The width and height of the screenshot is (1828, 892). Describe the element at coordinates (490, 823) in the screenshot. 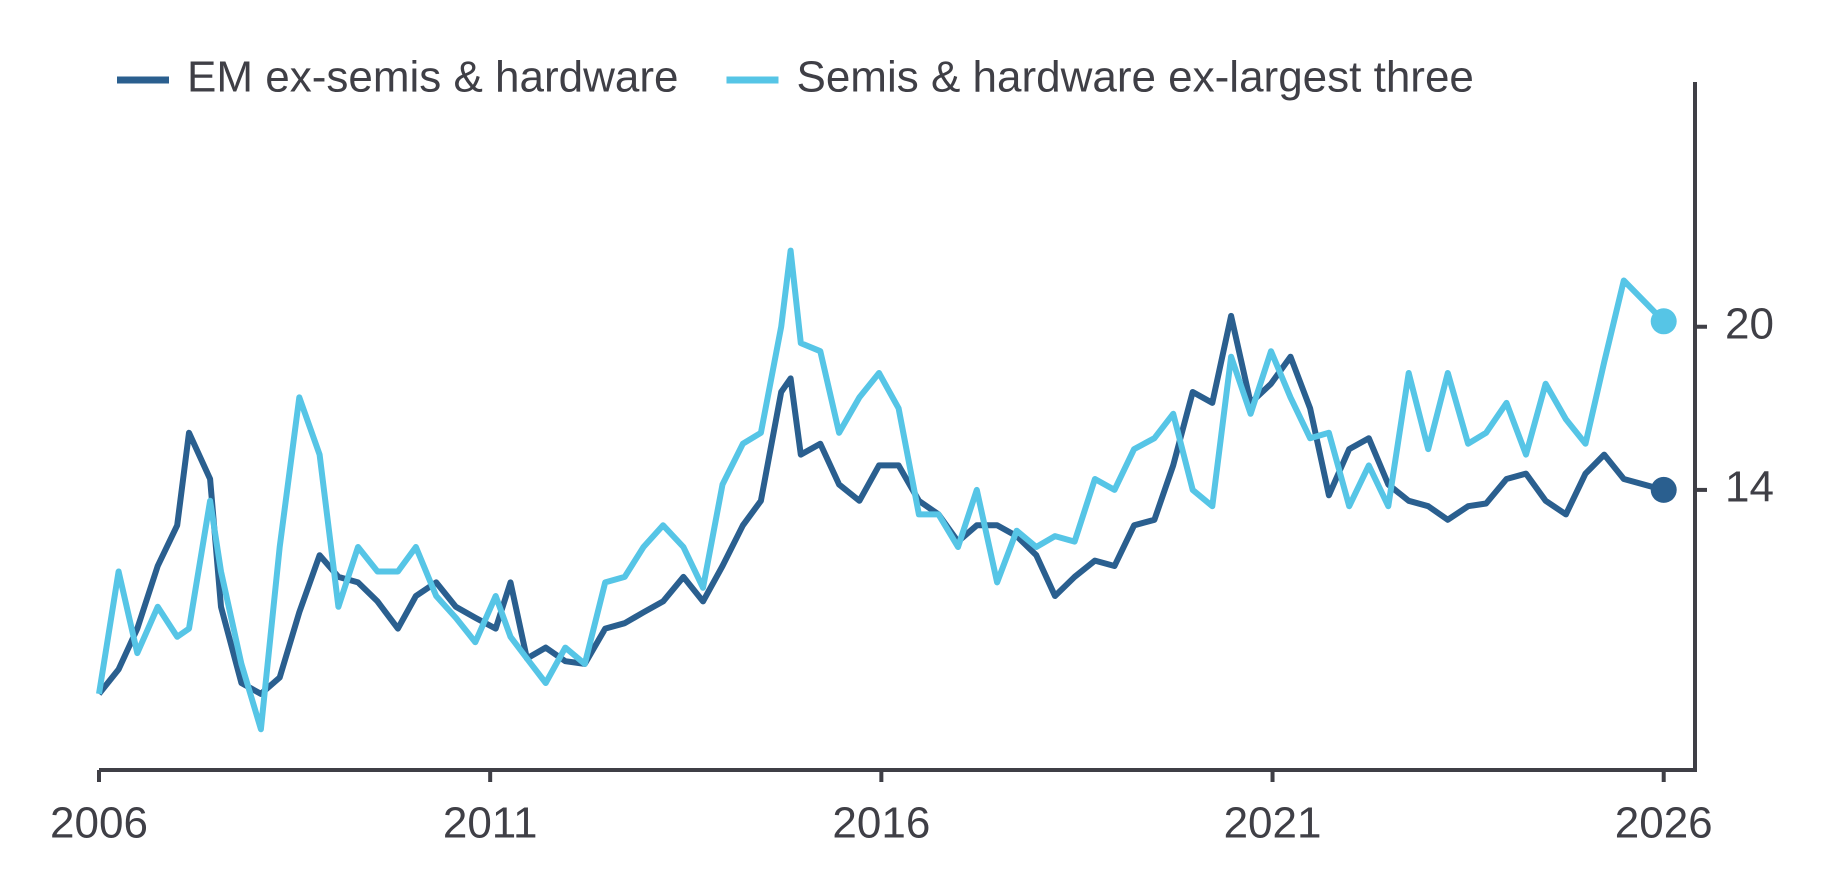

I see `x-tick-label: 2011` at that location.